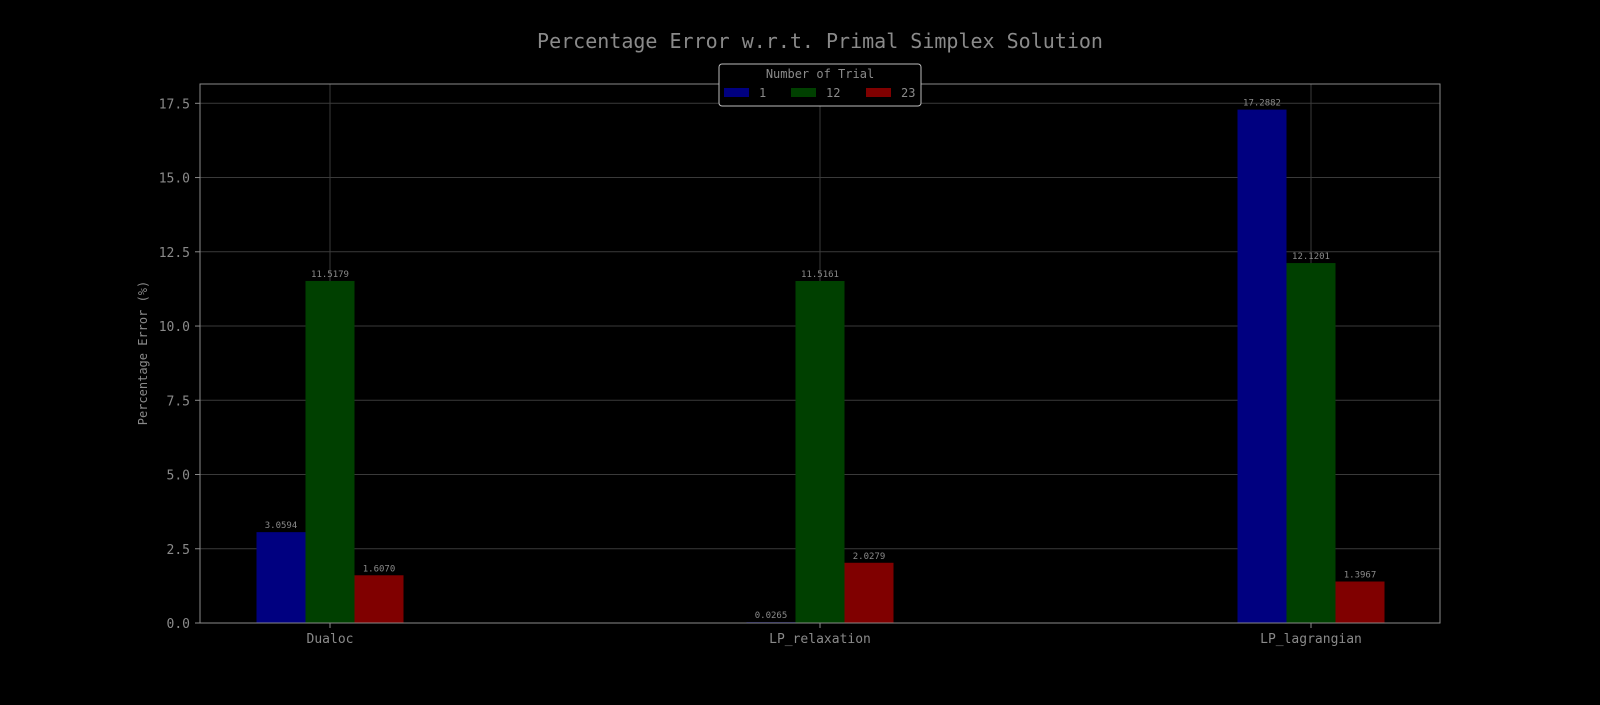 Image resolution: width=1600 pixels, height=705 pixels. Describe the element at coordinates (178, 476) in the screenshot. I see `y-tick-label: 5.0` at that location.